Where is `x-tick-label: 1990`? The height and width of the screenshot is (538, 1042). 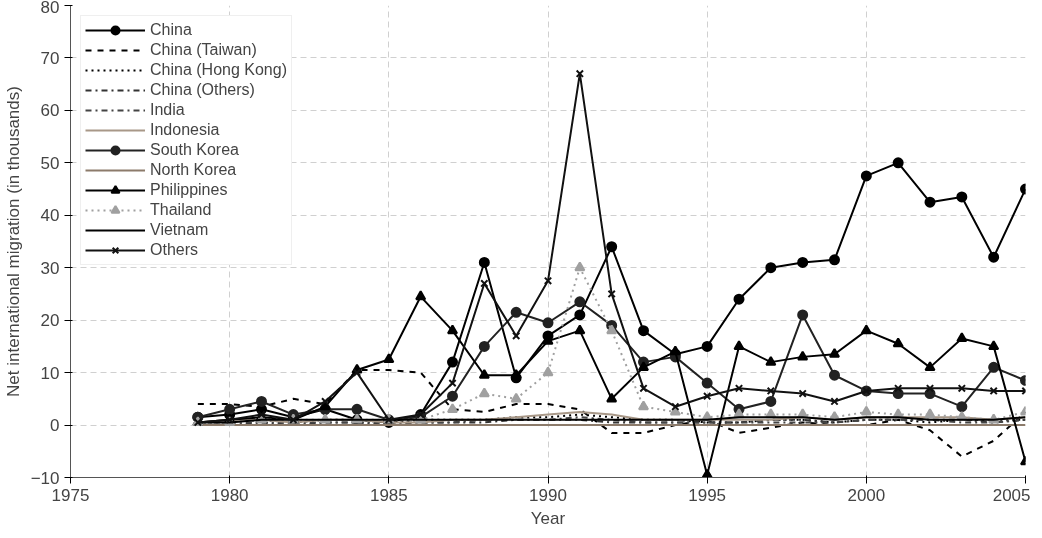 x-tick-label: 1990 is located at coordinates (548, 495).